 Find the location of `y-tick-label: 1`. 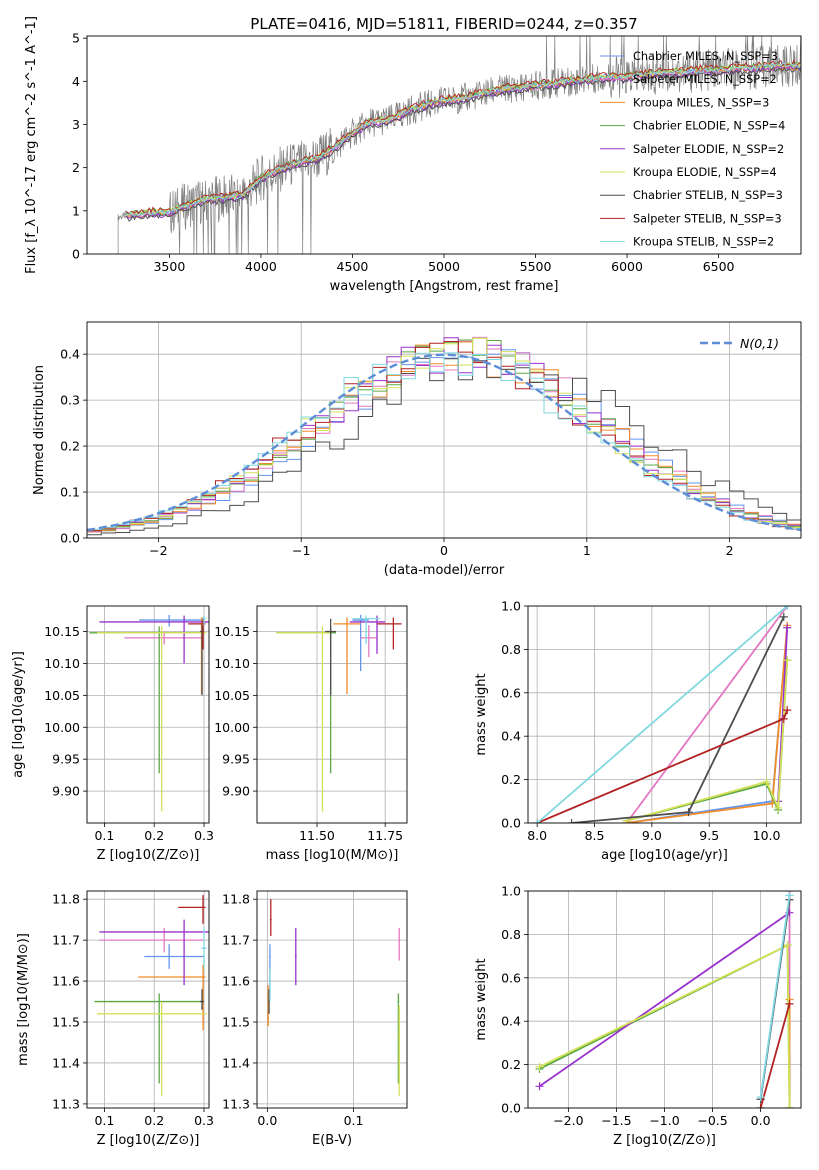

y-tick-label: 1 is located at coordinates (76, 210).